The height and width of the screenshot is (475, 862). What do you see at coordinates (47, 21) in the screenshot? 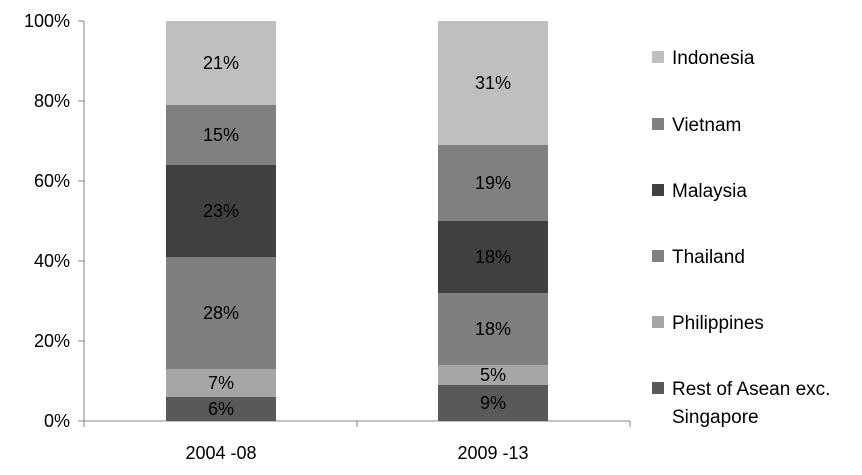
I see `y-tick-label: 100%` at bounding box center [47, 21].